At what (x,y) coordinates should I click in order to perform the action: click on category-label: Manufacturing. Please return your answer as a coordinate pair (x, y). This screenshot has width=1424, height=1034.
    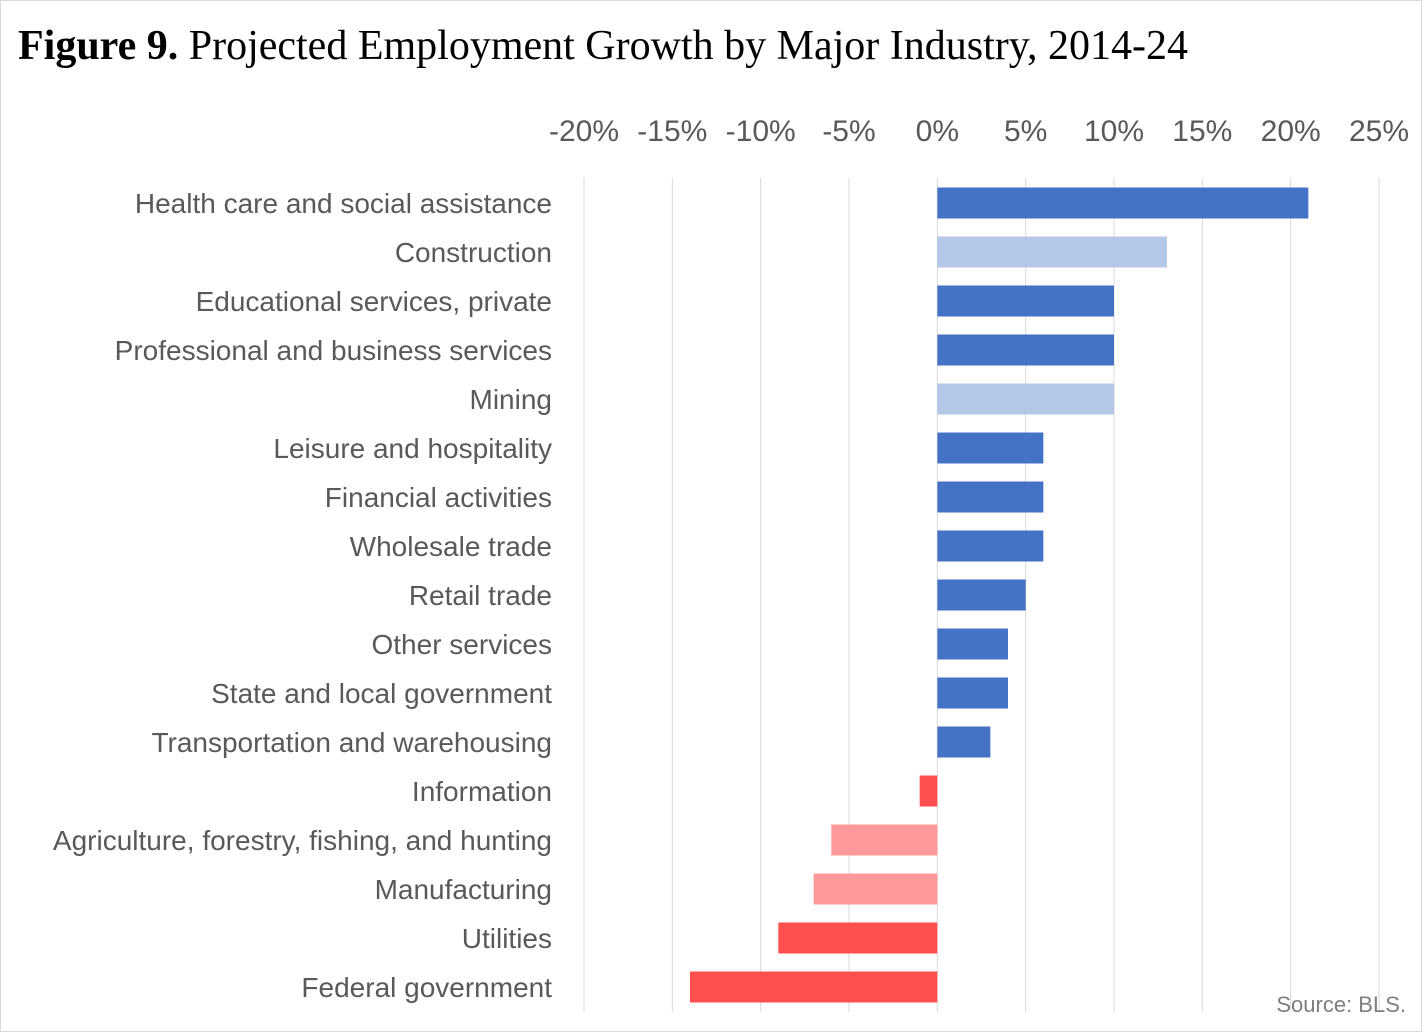
    Looking at the image, I should click on (463, 889).